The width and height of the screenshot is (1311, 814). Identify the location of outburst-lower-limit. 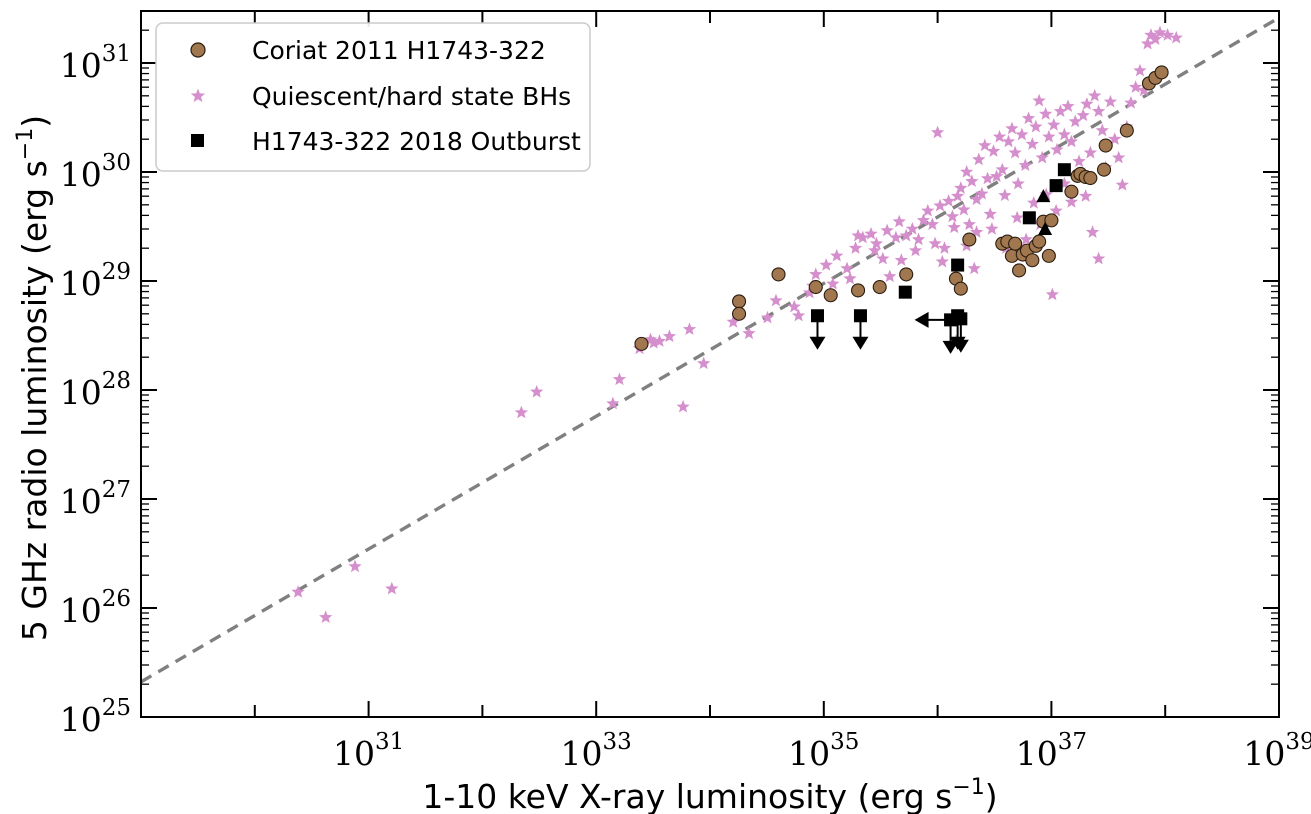
(1043, 196).